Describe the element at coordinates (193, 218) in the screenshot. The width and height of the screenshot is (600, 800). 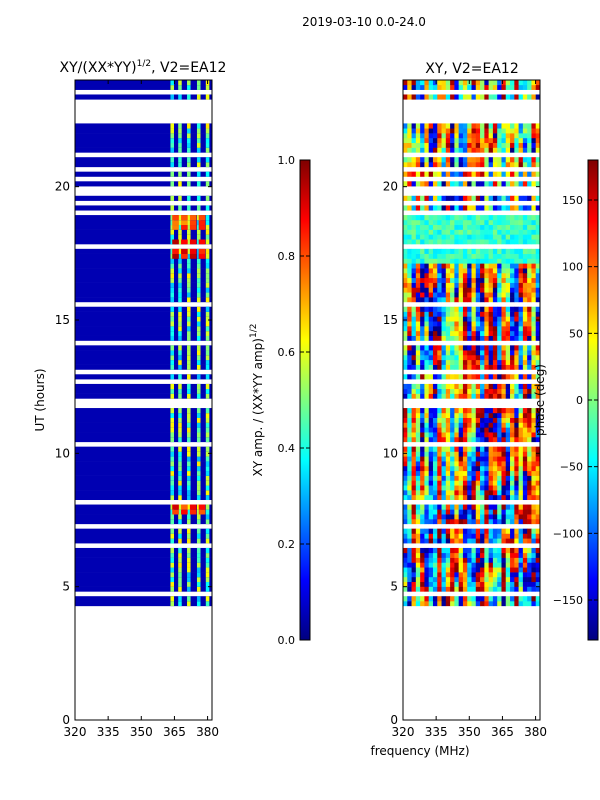
I see `heatmap-hot-cell` at that location.